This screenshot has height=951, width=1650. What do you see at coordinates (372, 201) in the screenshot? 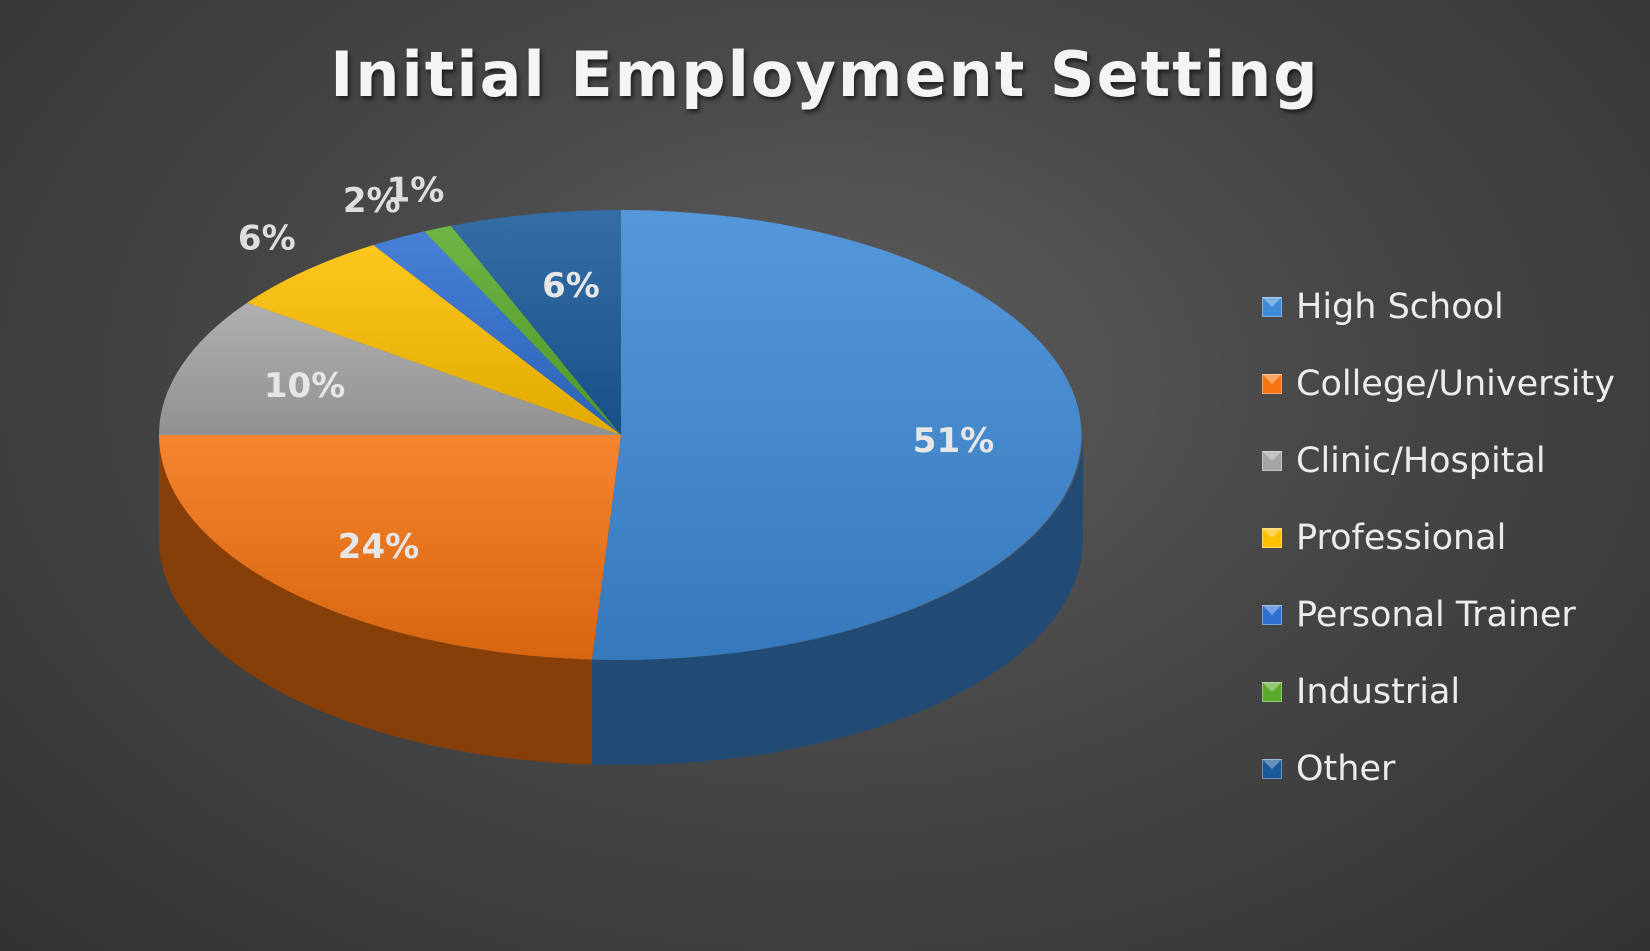
I see `data-label-personal-trainer: 2%` at bounding box center [372, 201].